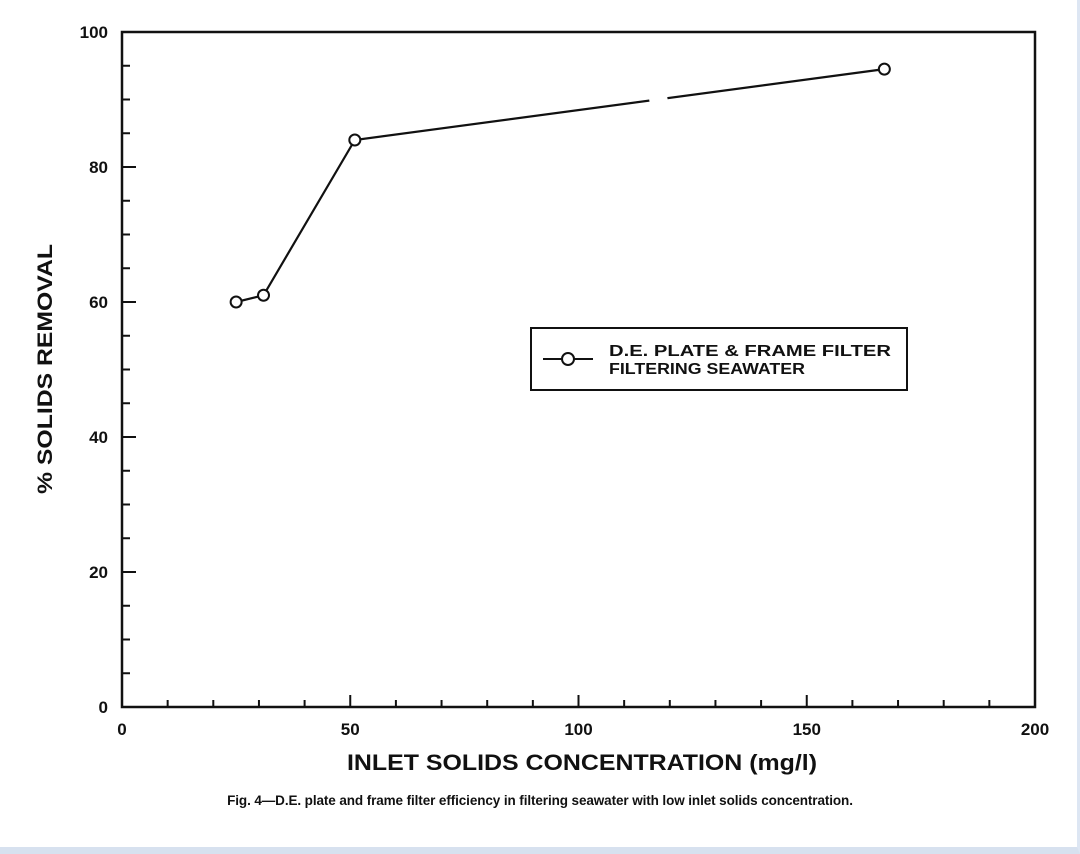 This screenshot has height=854, width=1080. Describe the element at coordinates (1035, 729) in the screenshot. I see `x-tick-label: 200` at that location.